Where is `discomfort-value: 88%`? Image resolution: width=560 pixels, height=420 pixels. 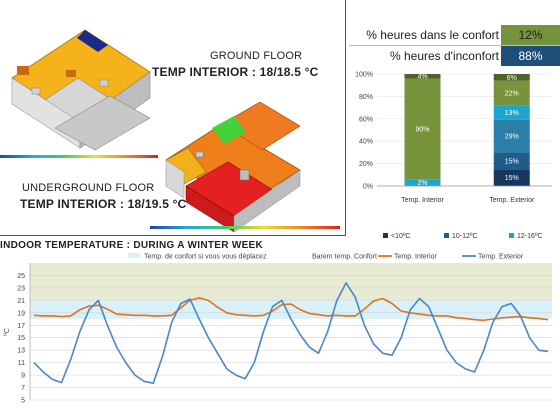
discomfort-value: 88% is located at coordinates (530, 56).